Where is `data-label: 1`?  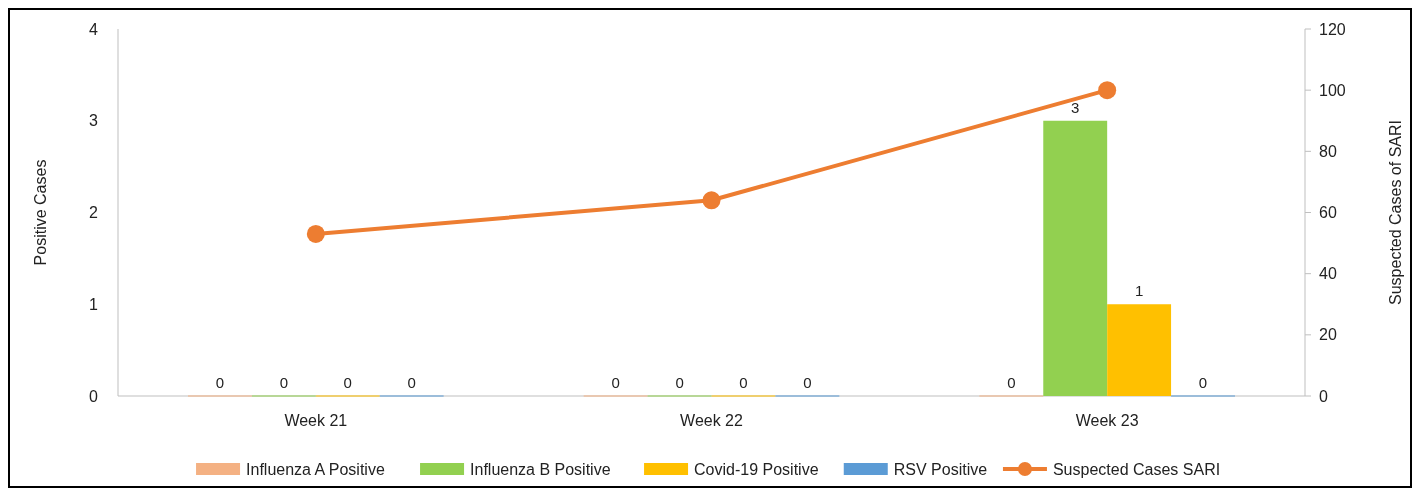 data-label: 1 is located at coordinates (1139, 291).